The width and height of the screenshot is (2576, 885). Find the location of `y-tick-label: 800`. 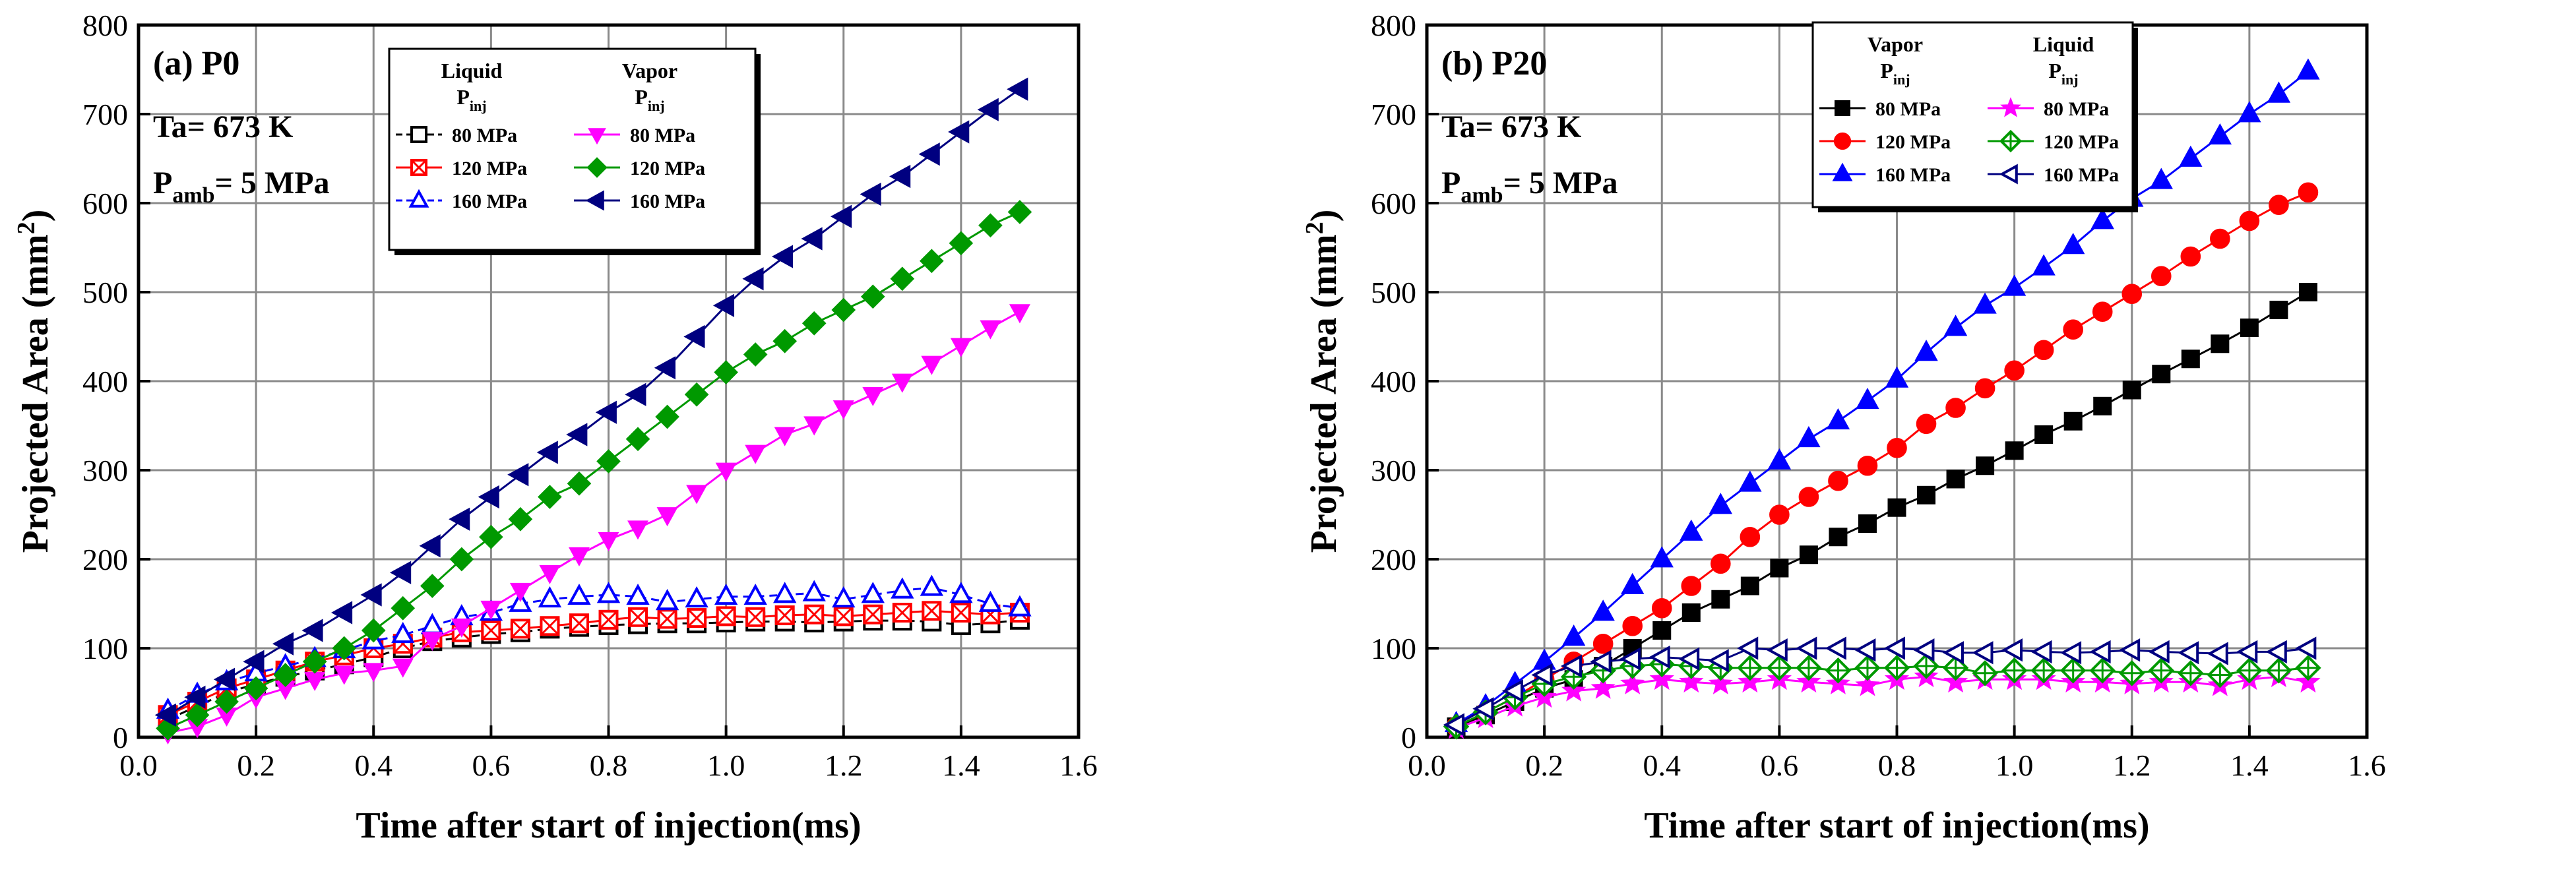

y-tick-label: 800 is located at coordinates (1393, 25).